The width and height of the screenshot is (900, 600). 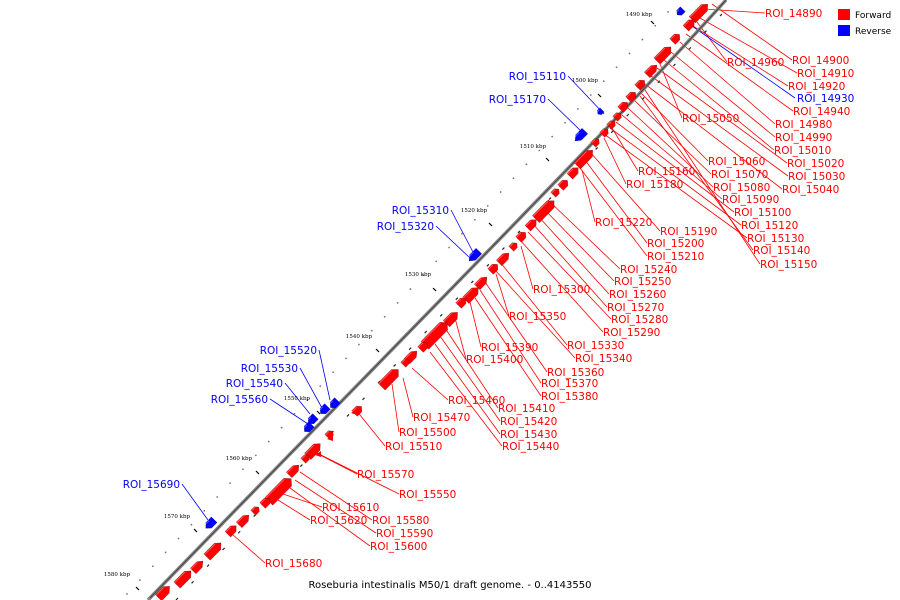 What do you see at coordinates (404, 534) in the screenshot?
I see `gene-label-roi_15590: ROI_15590` at bounding box center [404, 534].